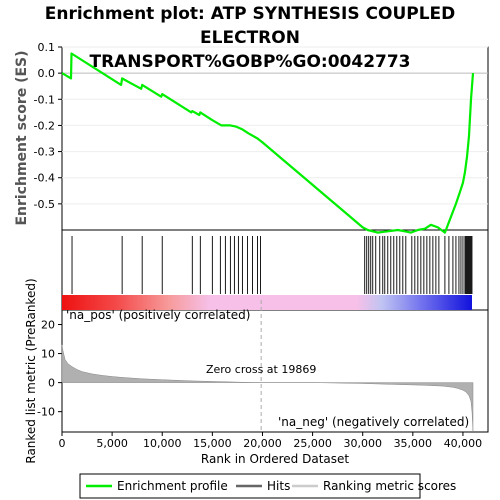 The image size is (500, 500). Describe the element at coordinates (31, 370) in the screenshot. I see `metric-y-axis-label: Ranked list metric (PreRanked)` at that location.